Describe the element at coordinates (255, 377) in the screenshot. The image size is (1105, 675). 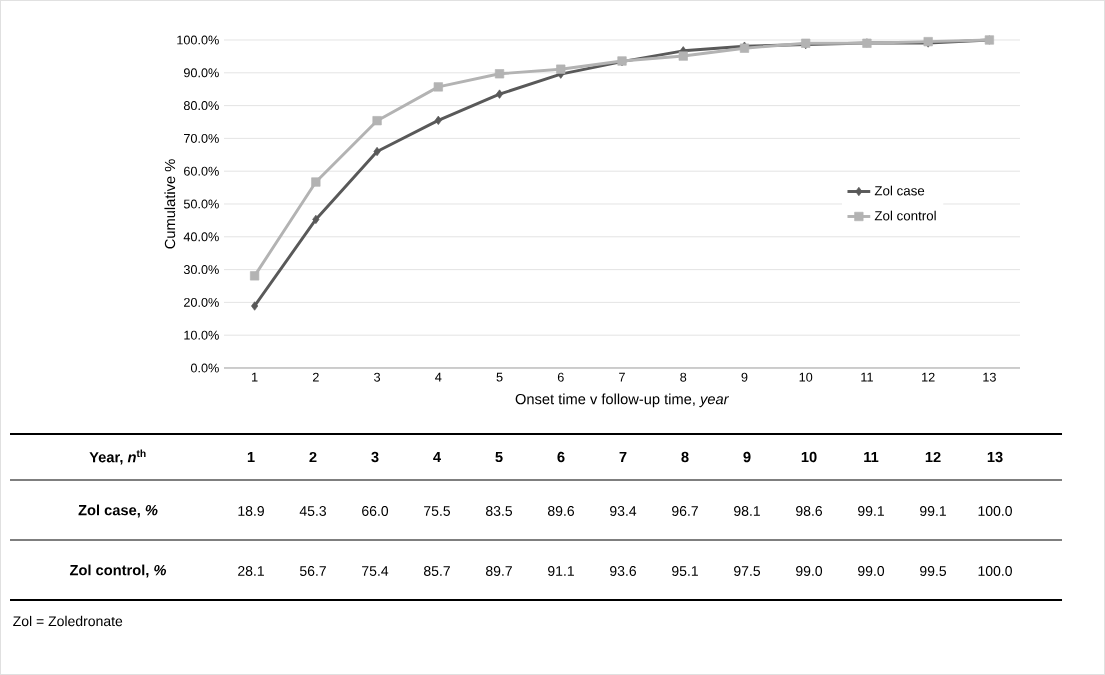
I see `x-tick-label: 1` at that location.